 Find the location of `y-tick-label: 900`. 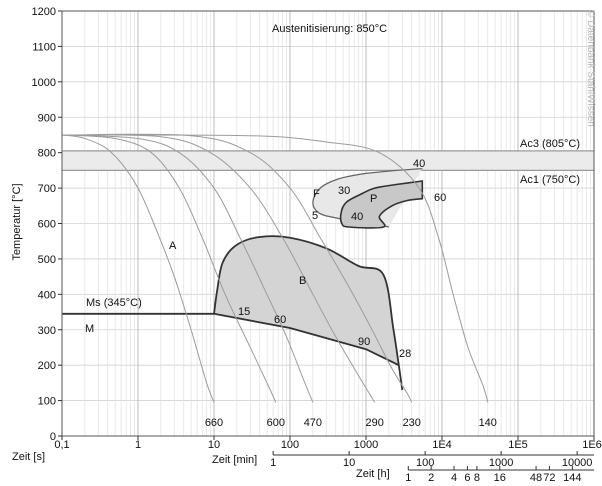

y-tick-label: 900 is located at coordinates (47, 118).